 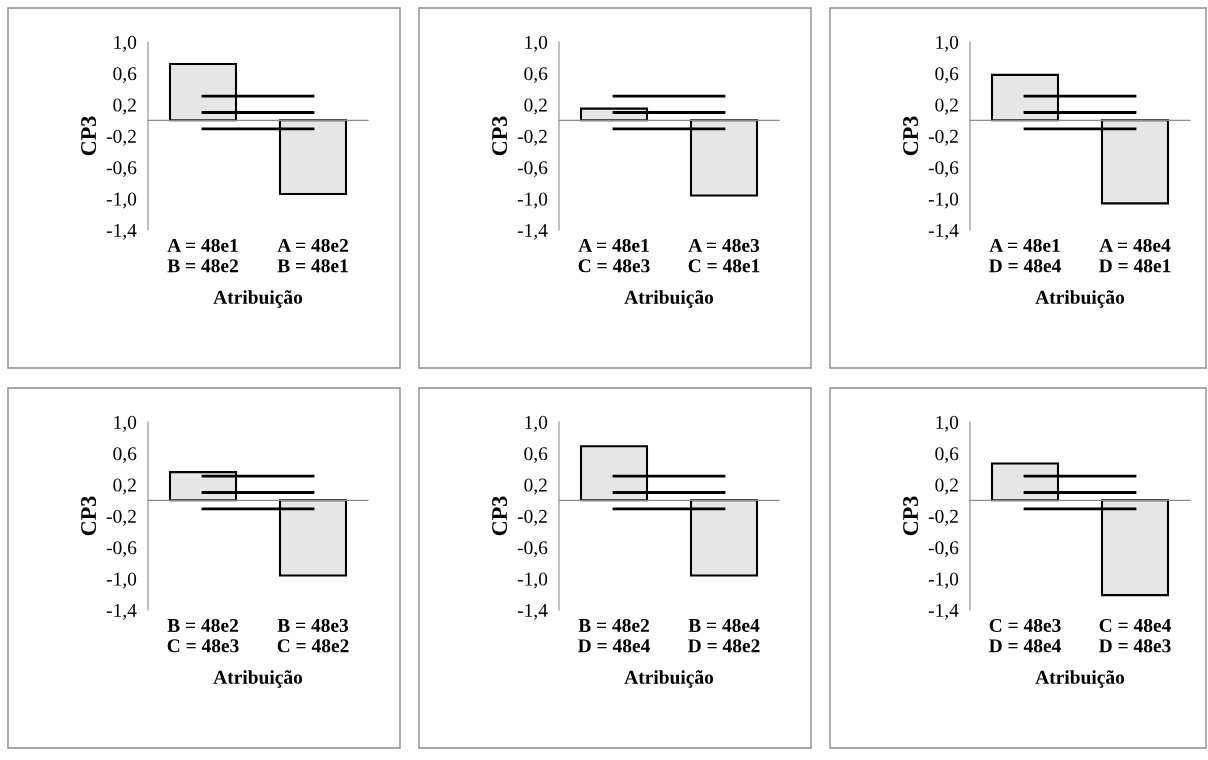 I want to click on x-tick-label: A = 48e1 C = 48e3, so click(x=614, y=255).